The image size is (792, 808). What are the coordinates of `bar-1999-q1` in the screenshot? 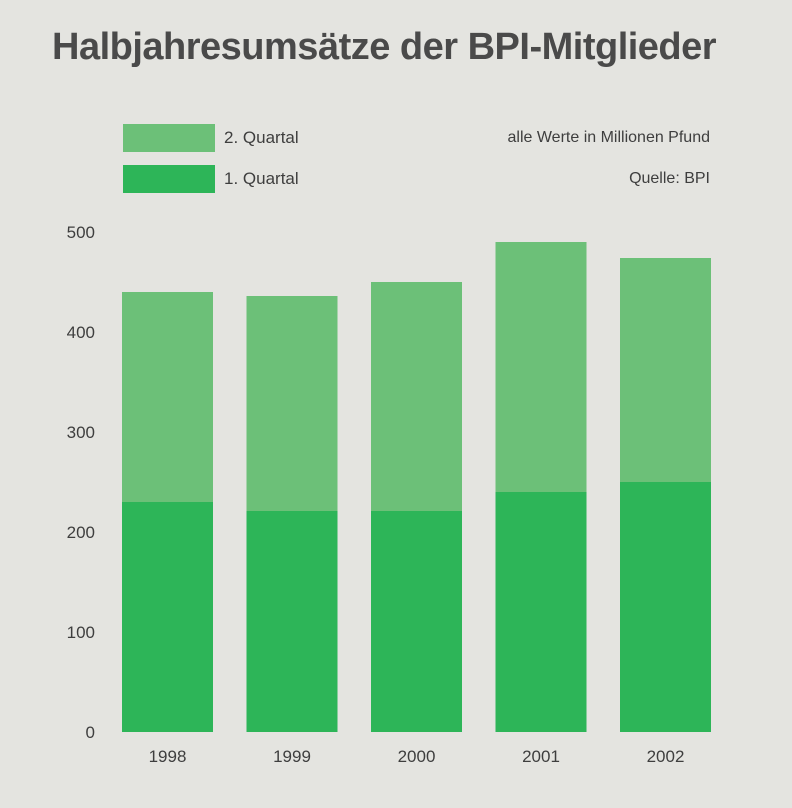 It's located at (292, 621).